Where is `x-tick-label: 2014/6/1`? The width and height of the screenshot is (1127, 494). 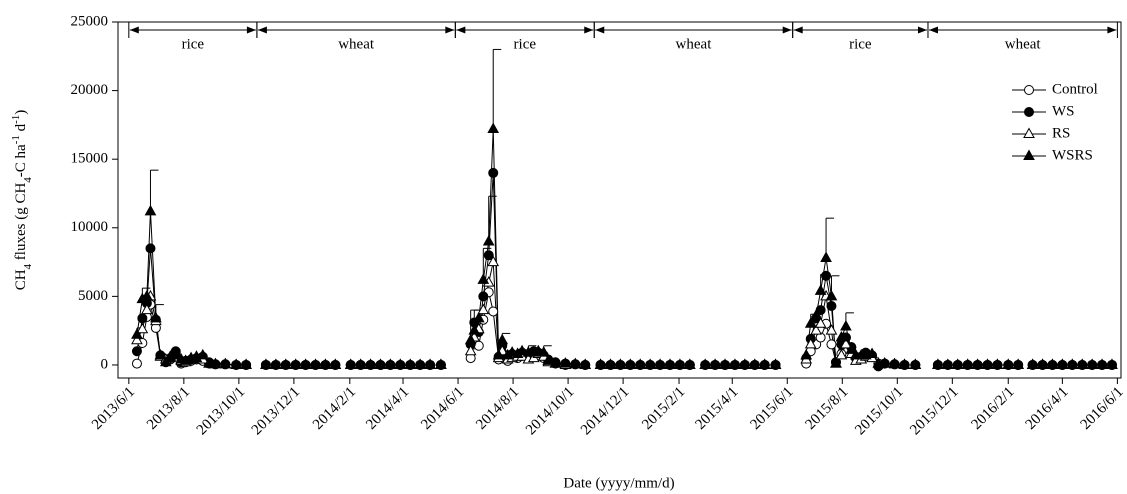
x-tick-label: 2014/6/1 is located at coordinates (442, 408).